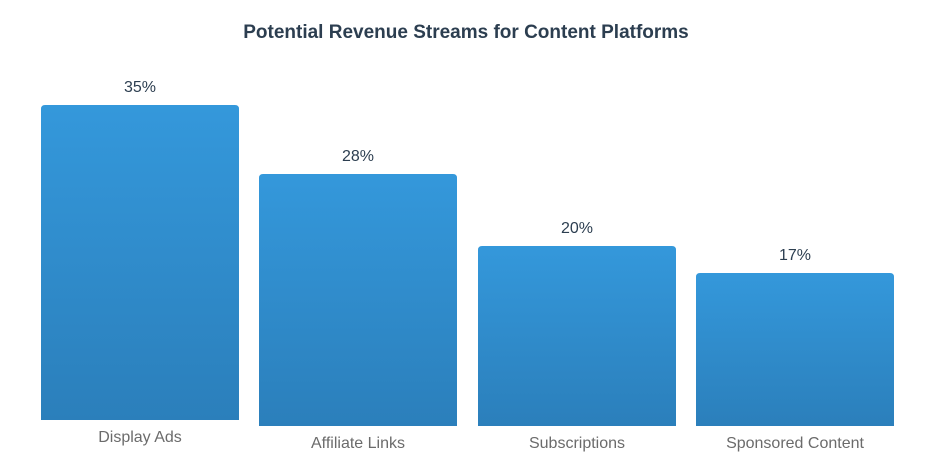  What do you see at coordinates (140, 87) in the screenshot?
I see `bar-value-label: 35%` at bounding box center [140, 87].